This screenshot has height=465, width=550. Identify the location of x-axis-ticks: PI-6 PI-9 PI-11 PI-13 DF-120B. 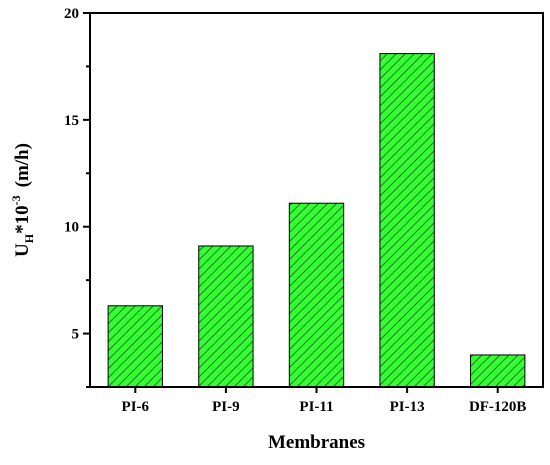
(324, 401).